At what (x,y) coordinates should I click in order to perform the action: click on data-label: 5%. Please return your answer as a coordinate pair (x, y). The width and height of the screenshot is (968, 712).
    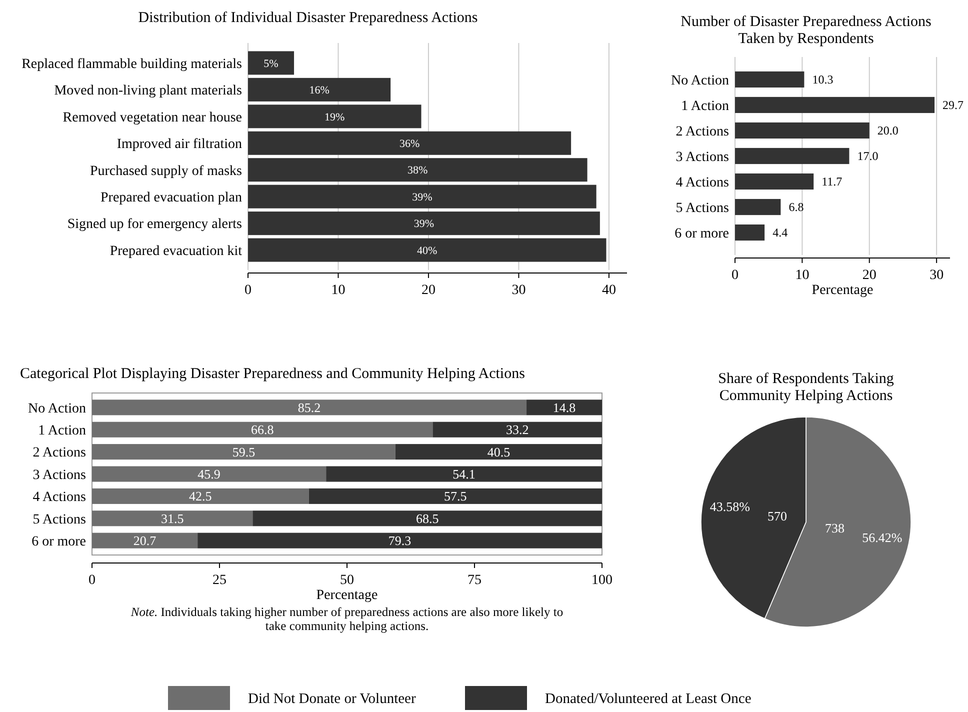
    Looking at the image, I should click on (271, 64).